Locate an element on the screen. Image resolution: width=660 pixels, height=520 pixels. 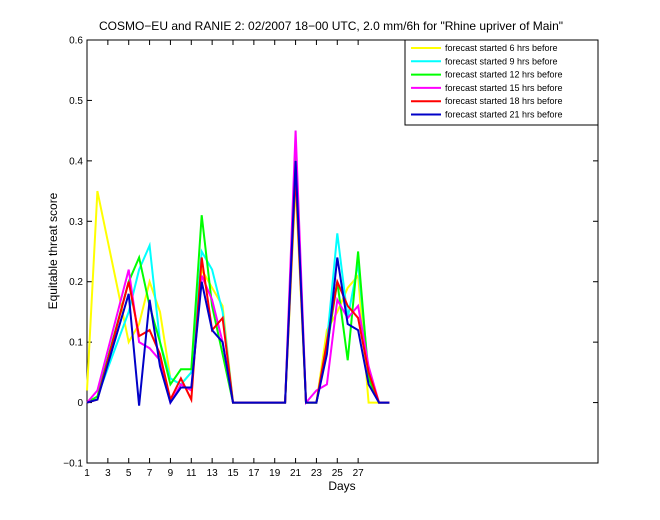
x-tick-label: 15 is located at coordinates (233, 473).